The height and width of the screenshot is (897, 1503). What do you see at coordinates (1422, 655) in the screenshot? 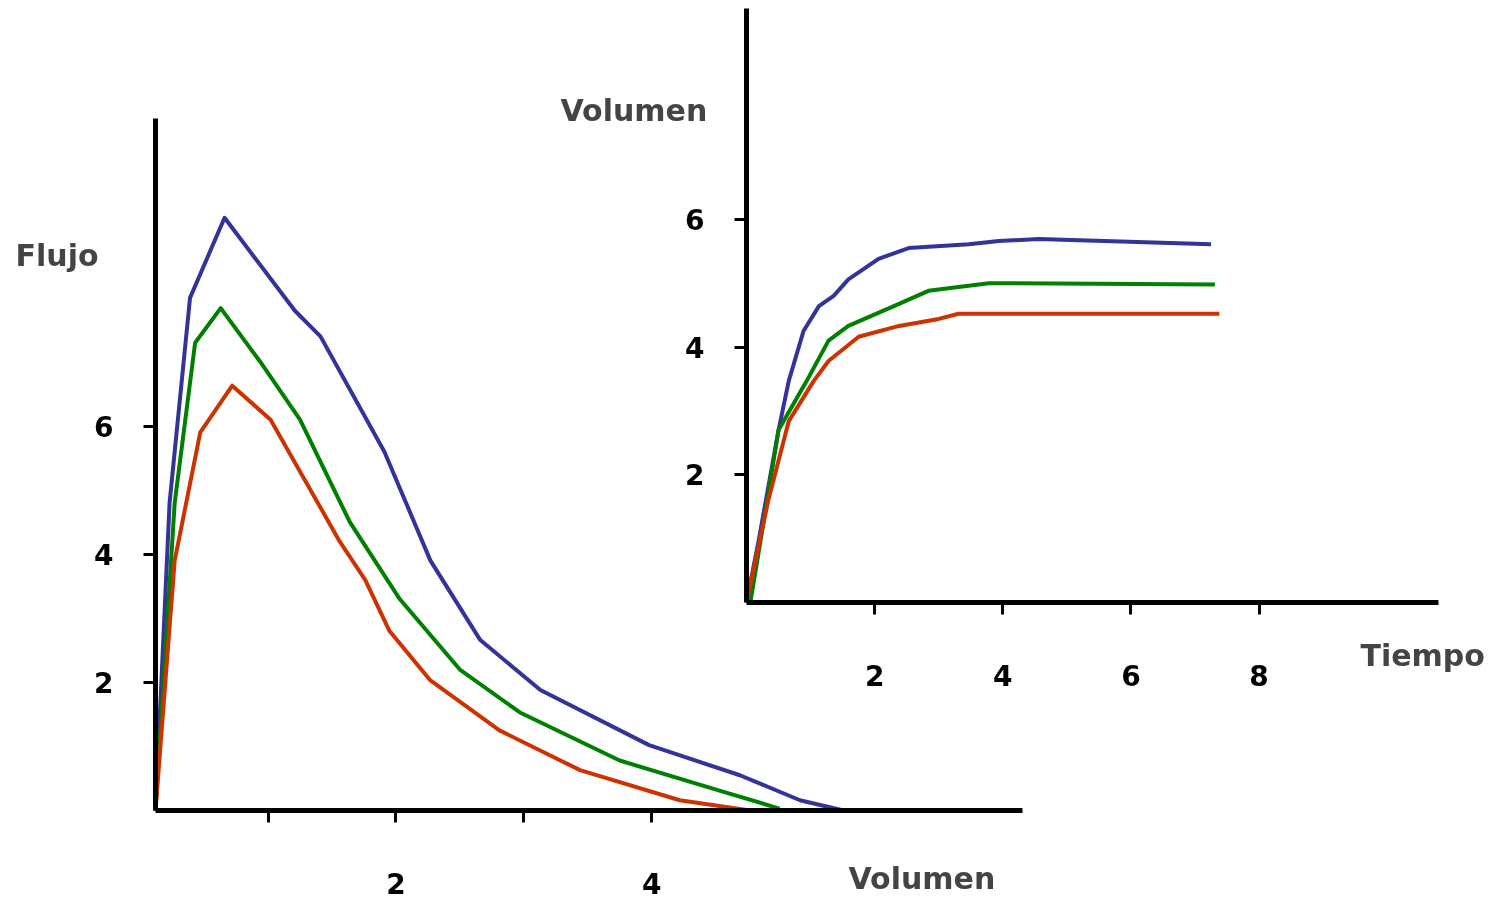
I see `x-axis-title: Tiempo` at bounding box center [1422, 655].